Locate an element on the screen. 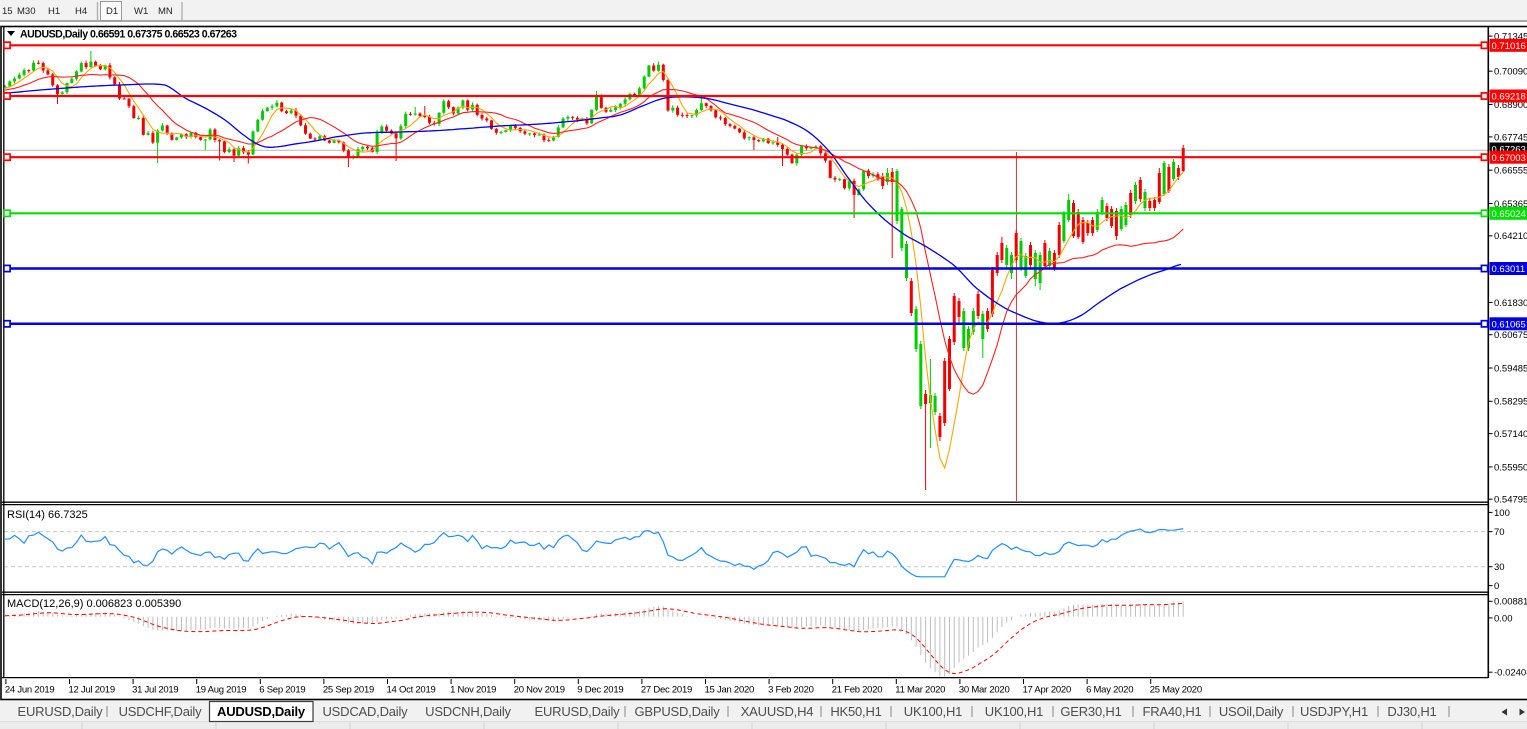 Image resolution: width=1527 pixels, height=729 pixels. svg-text: 100 is located at coordinates (1502, 513).